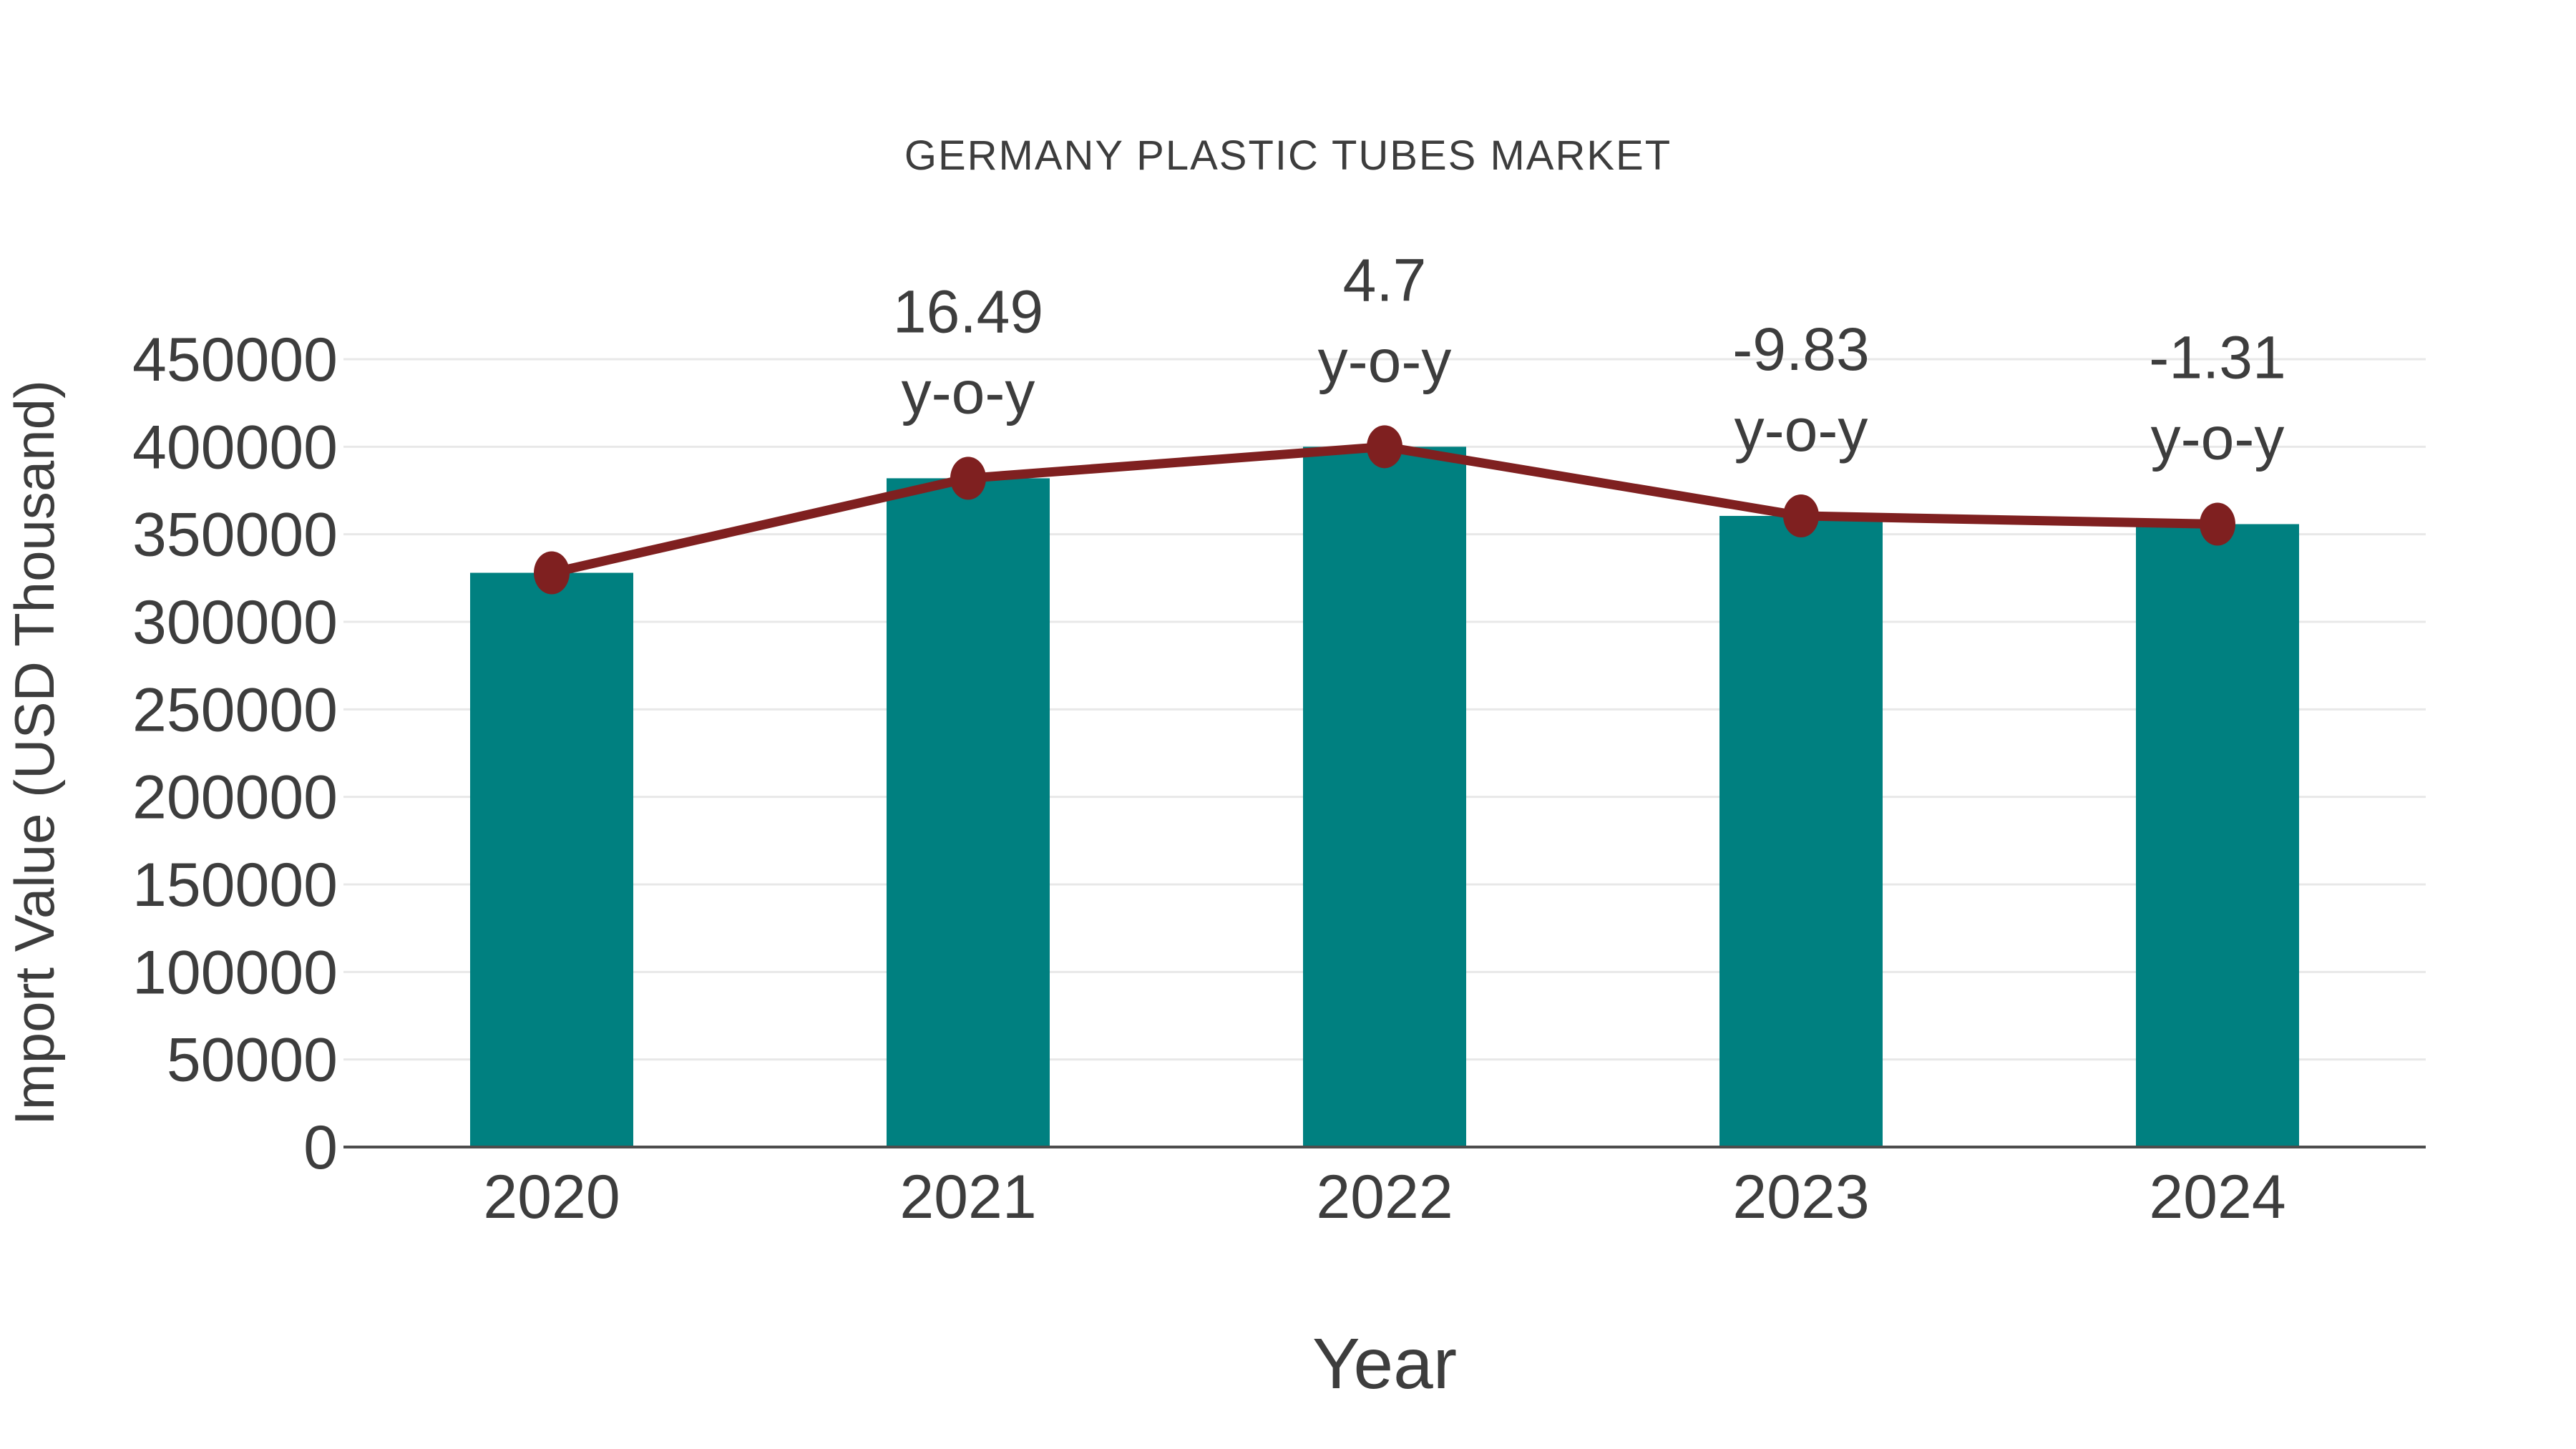 This screenshot has width=2576, height=1449. Describe the element at coordinates (968, 392) in the screenshot. I see `annotation-suffix-2021: y-o-y` at that location.